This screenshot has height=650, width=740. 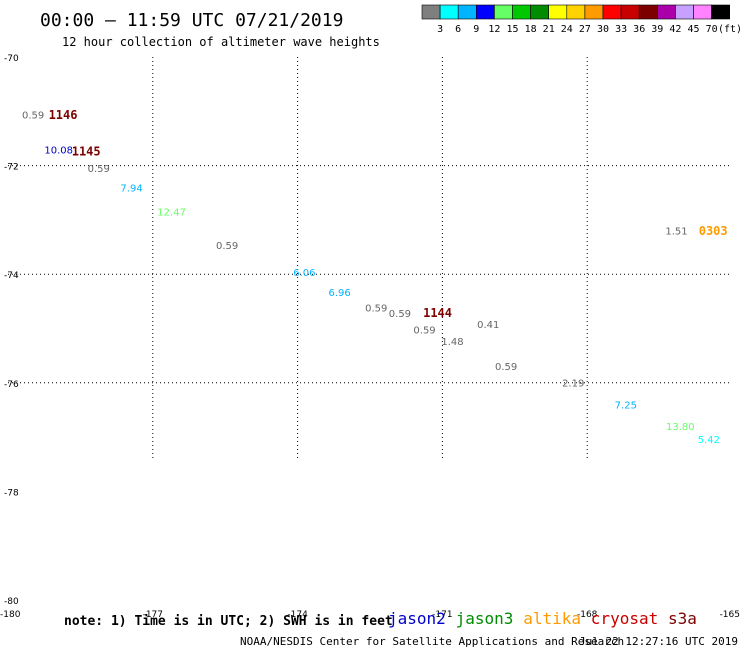 What do you see at coordinates (11, 59) in the screenshot?
I see `y-tick-label: -70` at bounding box center [11, 59].